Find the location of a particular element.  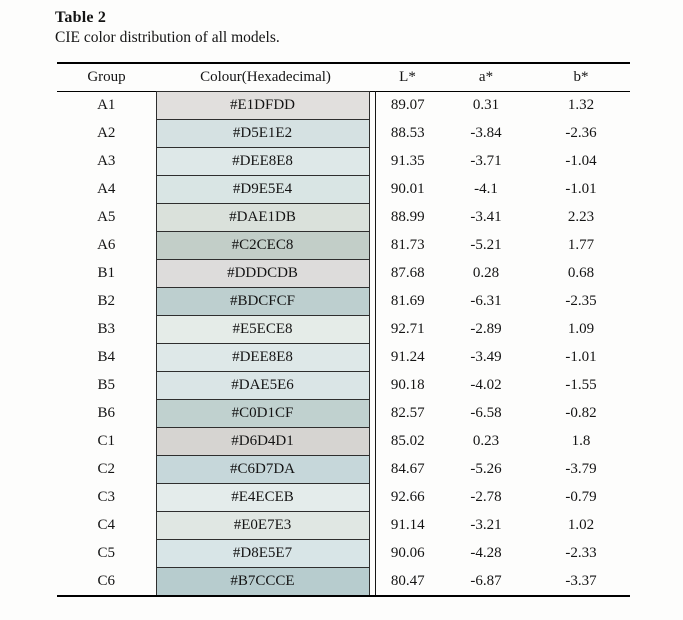

table-row: A5 #DAE1DB 88.99 -3.41 2.23 is located at coordinates (343, 217).